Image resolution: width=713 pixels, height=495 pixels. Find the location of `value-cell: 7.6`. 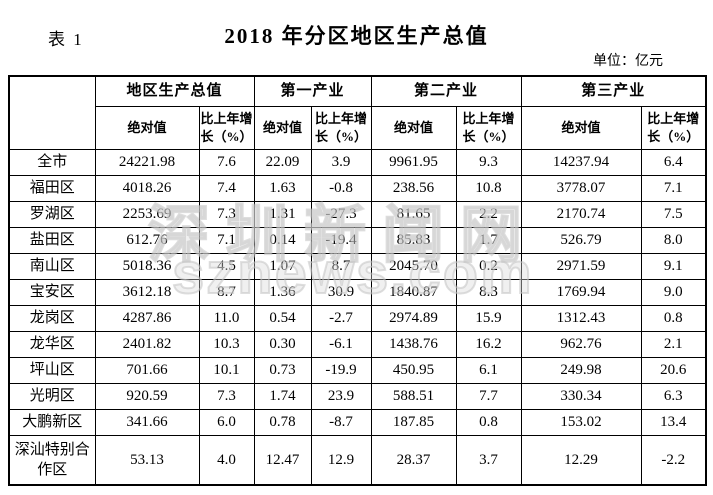

value-cell: 7.6 is located at coordinates (226, 162).